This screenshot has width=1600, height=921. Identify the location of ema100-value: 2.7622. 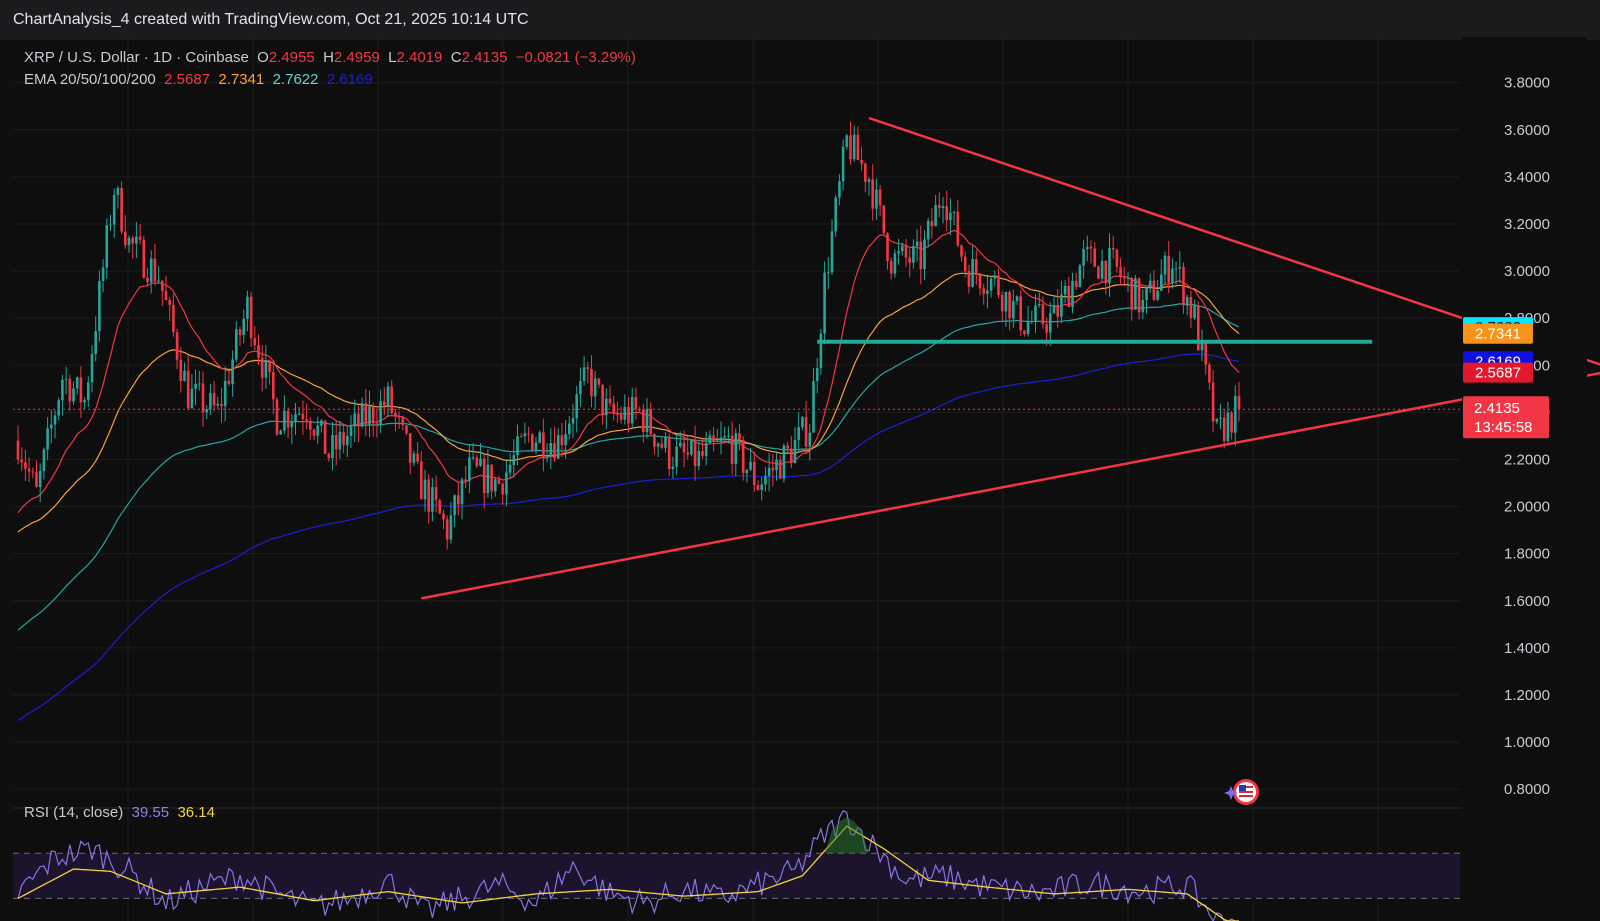
(295, 79).